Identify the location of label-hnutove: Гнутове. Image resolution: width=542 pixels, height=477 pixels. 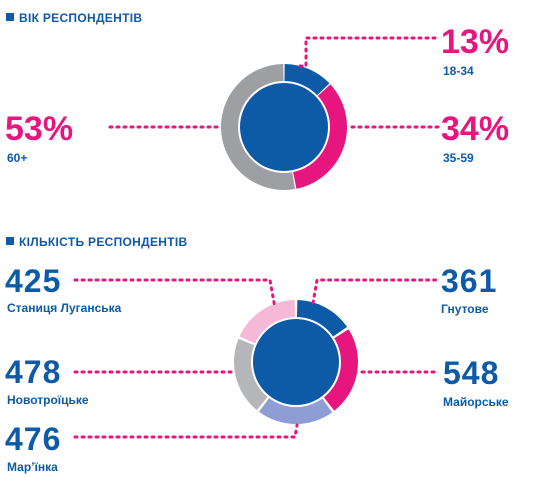
(465, 309).